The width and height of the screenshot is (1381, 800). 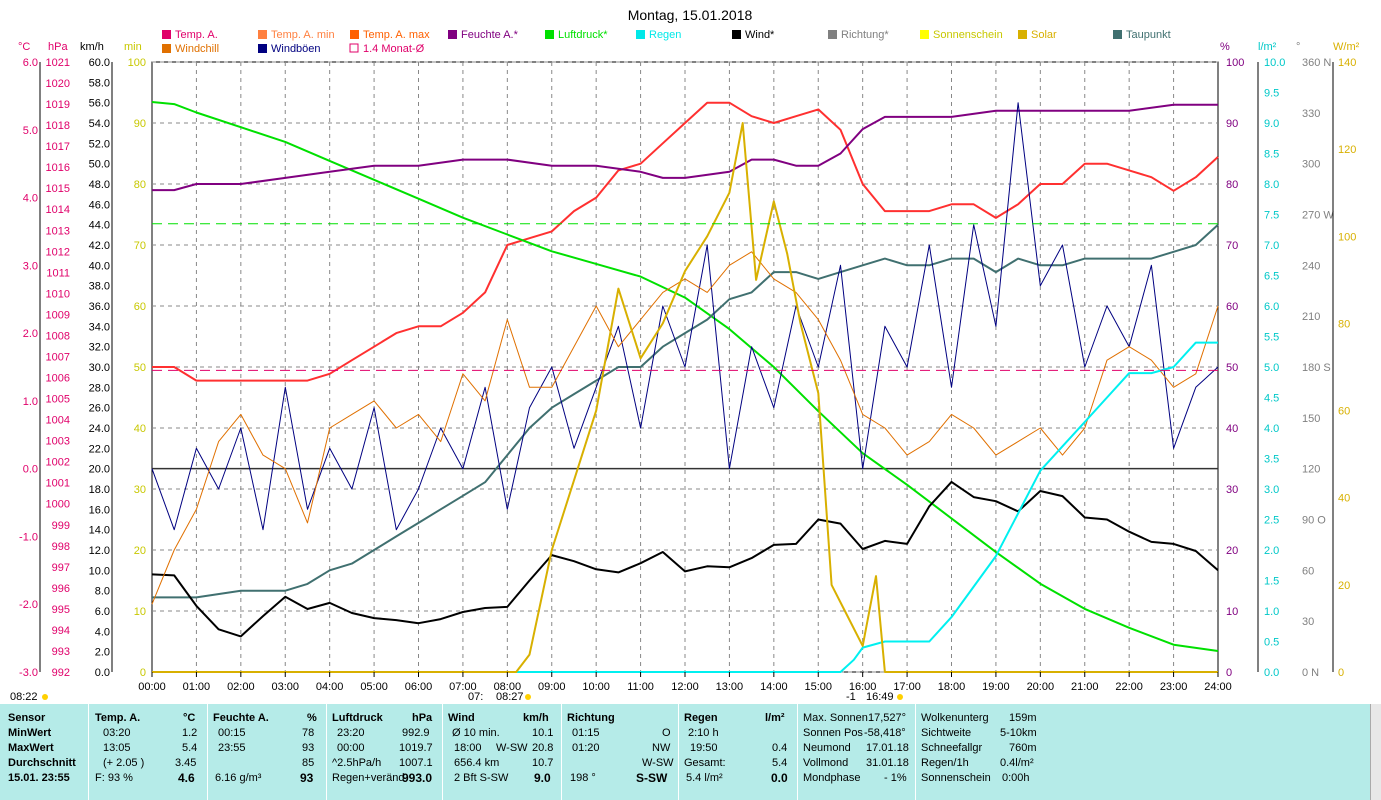 I want to click on hum-now-val: 93, so click(x=307, y=778).